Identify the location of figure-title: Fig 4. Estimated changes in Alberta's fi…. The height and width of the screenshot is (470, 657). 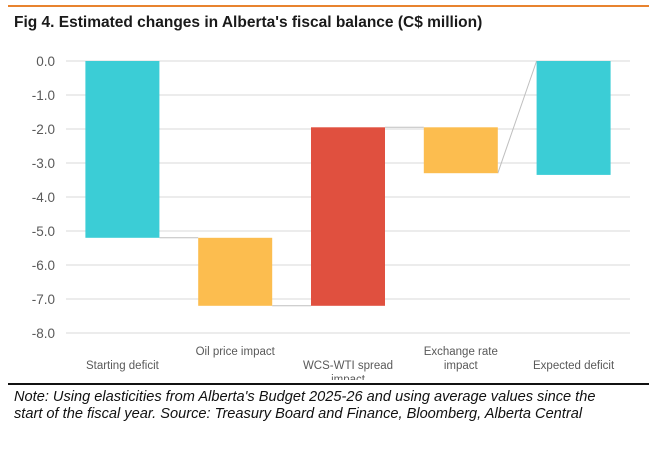
(248, 22).